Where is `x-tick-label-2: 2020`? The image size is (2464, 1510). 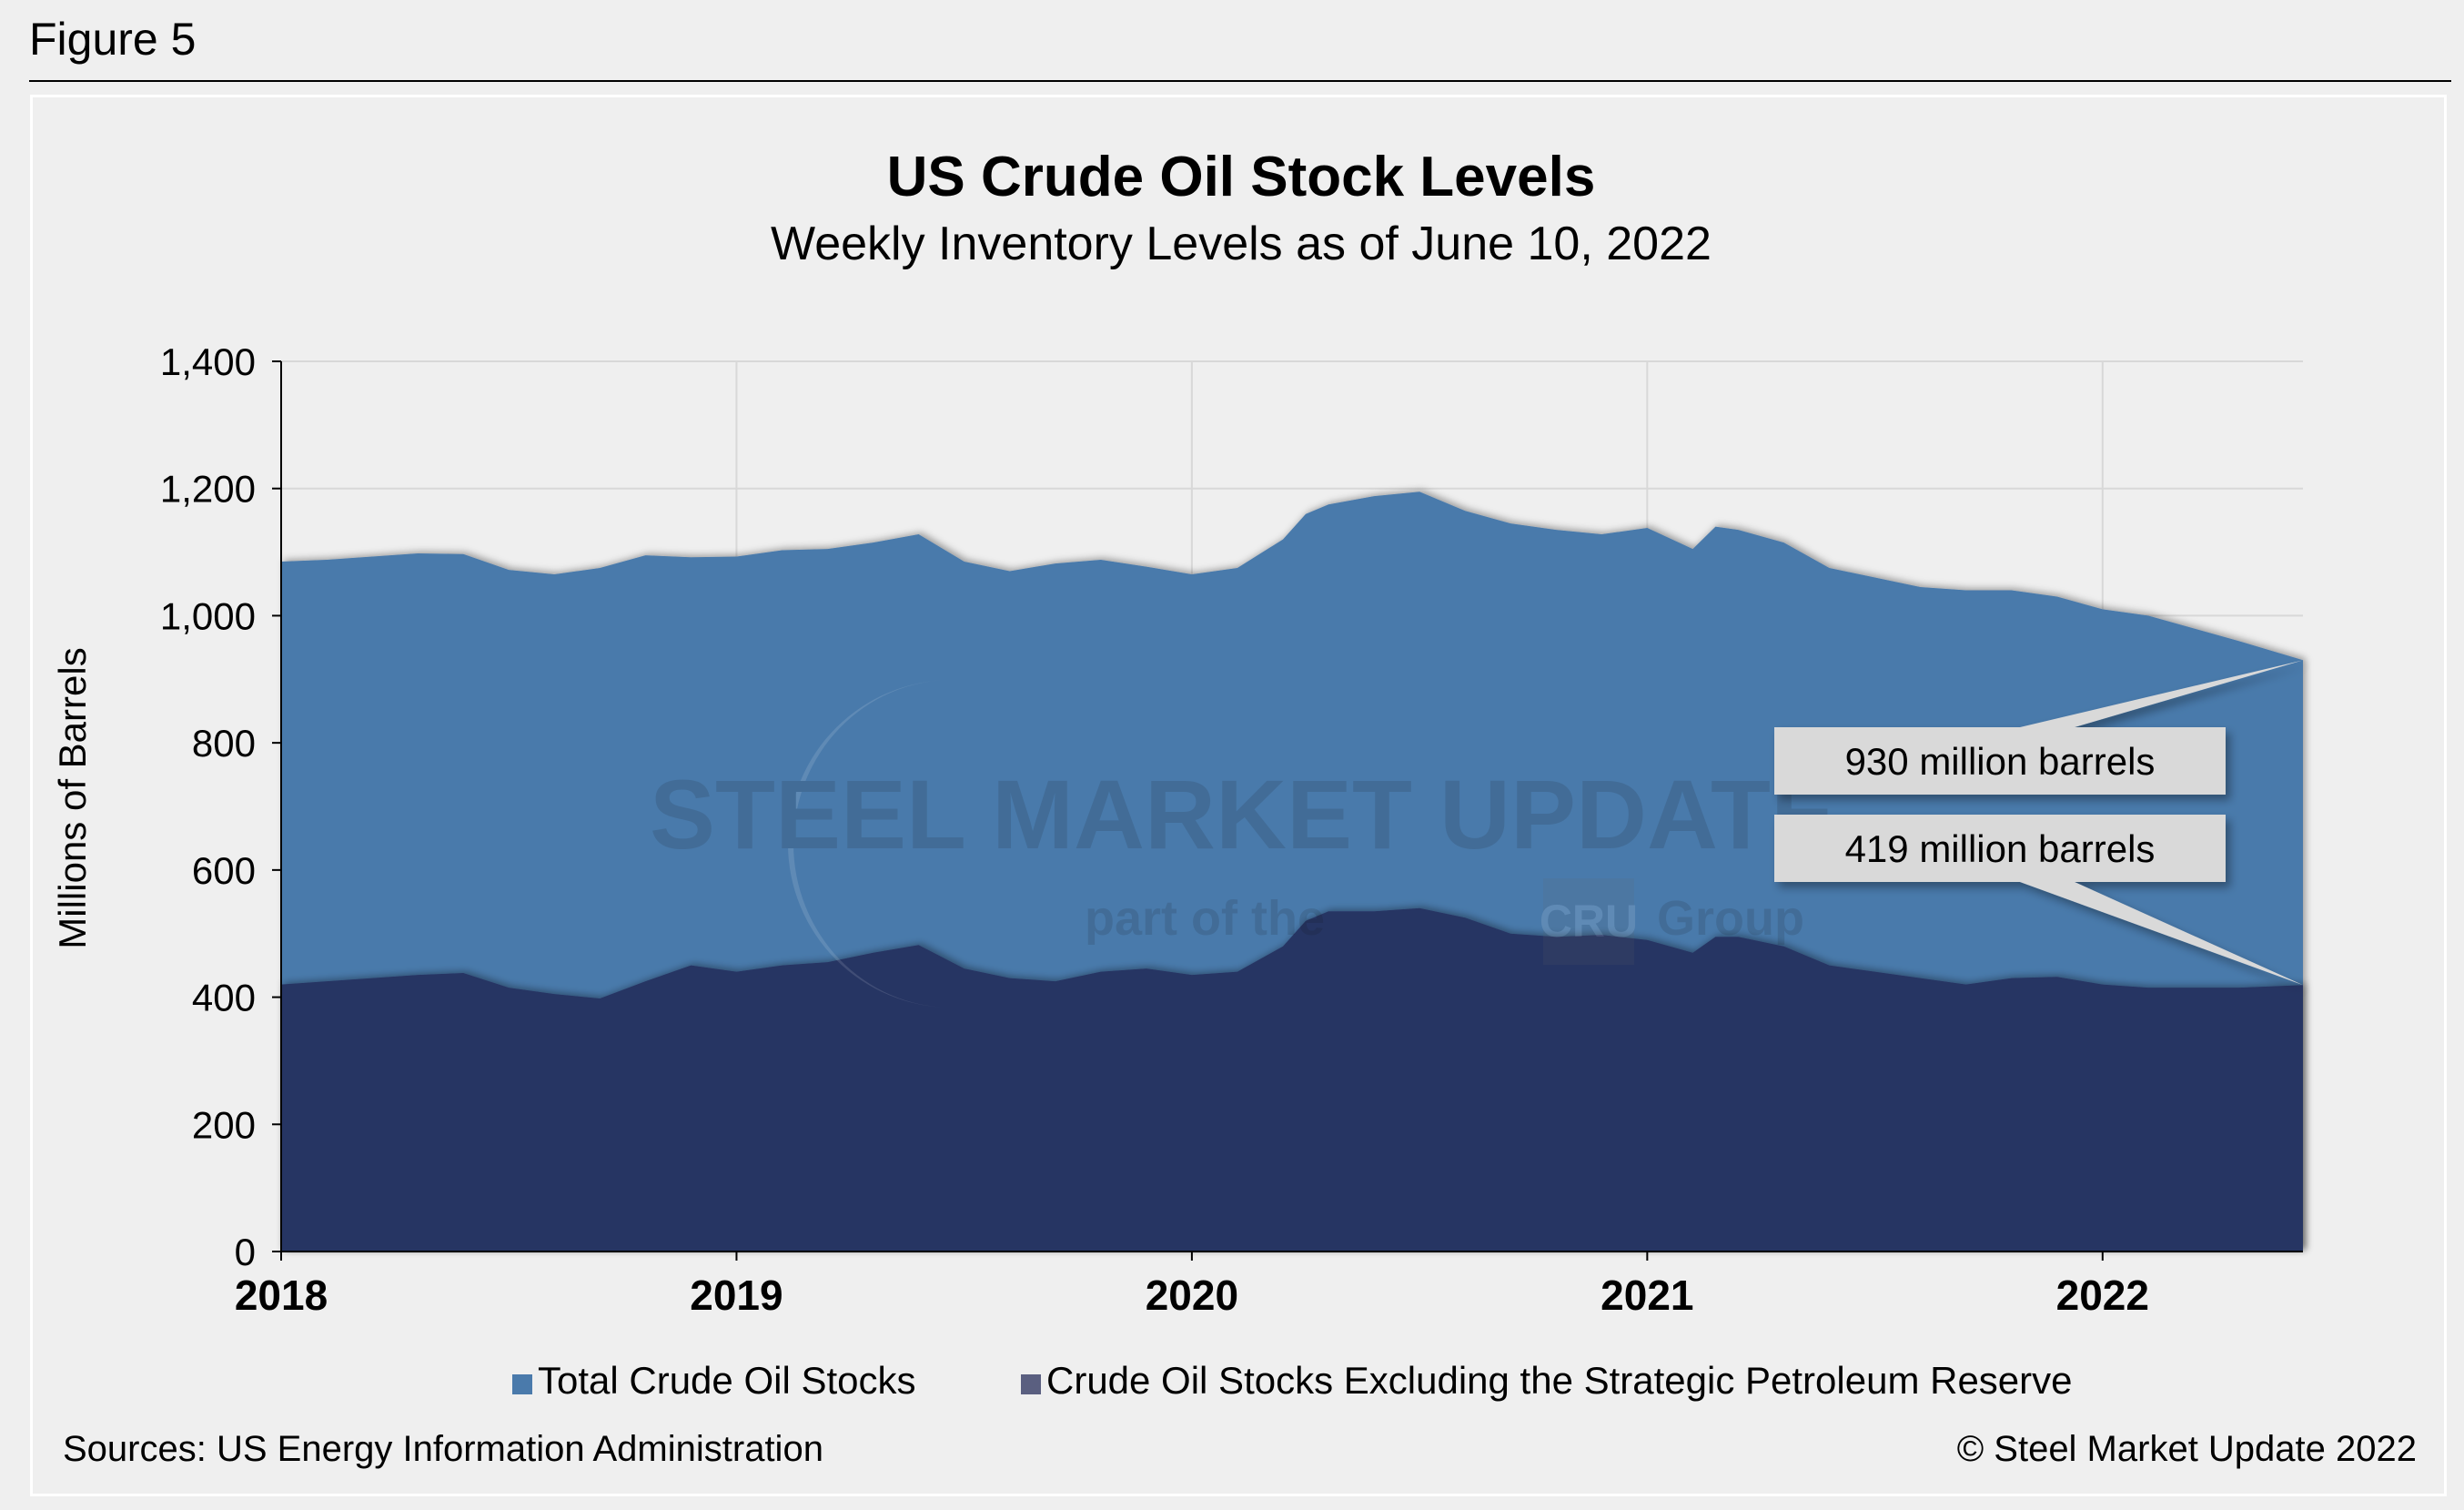
x-tick-label-2: 2020 is located at coordinates (1192, 1295).